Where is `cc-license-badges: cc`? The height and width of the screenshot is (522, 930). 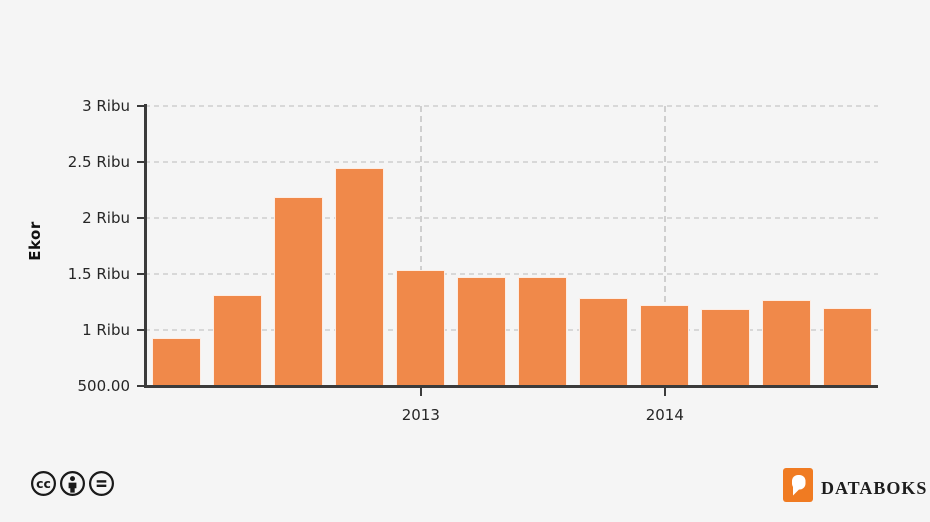 cc-license-badges: cc is located at coordinates (72, 485).